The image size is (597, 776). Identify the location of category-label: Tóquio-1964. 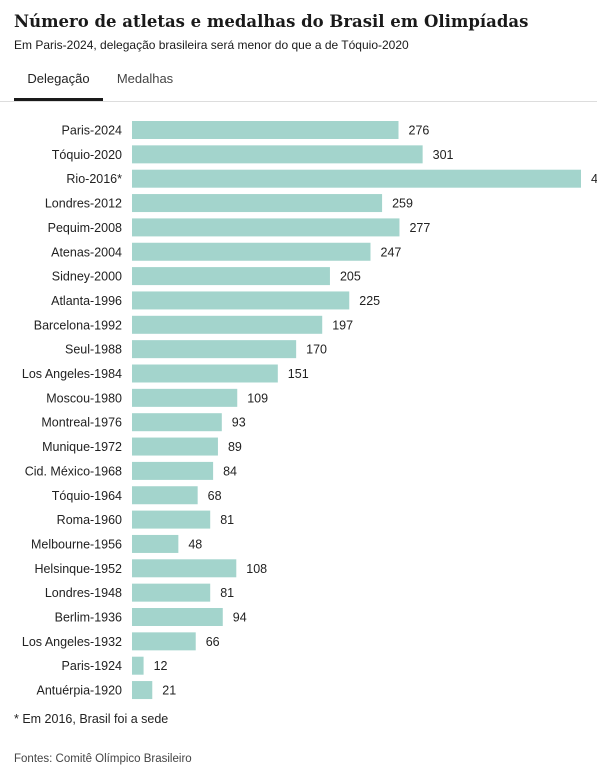
(87, 496).